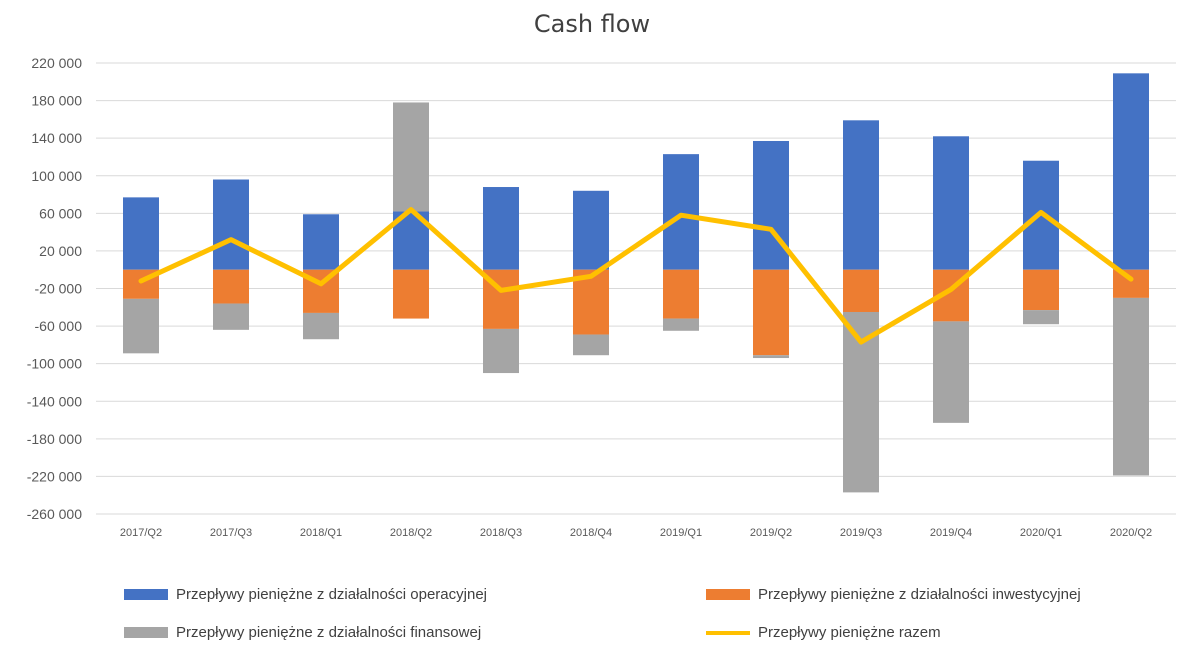  What do you see at coordinates (141, 533) in the screenshot?
I see `x-tick-label: 2017/Q2` at bounding box center [141, 533].